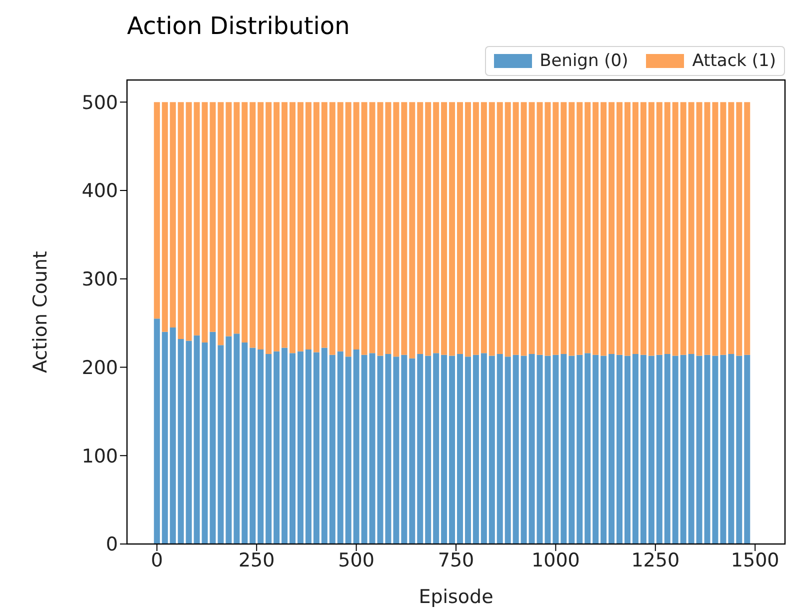  What do you see at coordinates (456, 597) in the screenshot?
I see `x-axis-title: Episode` at bounding box center [456, 597].